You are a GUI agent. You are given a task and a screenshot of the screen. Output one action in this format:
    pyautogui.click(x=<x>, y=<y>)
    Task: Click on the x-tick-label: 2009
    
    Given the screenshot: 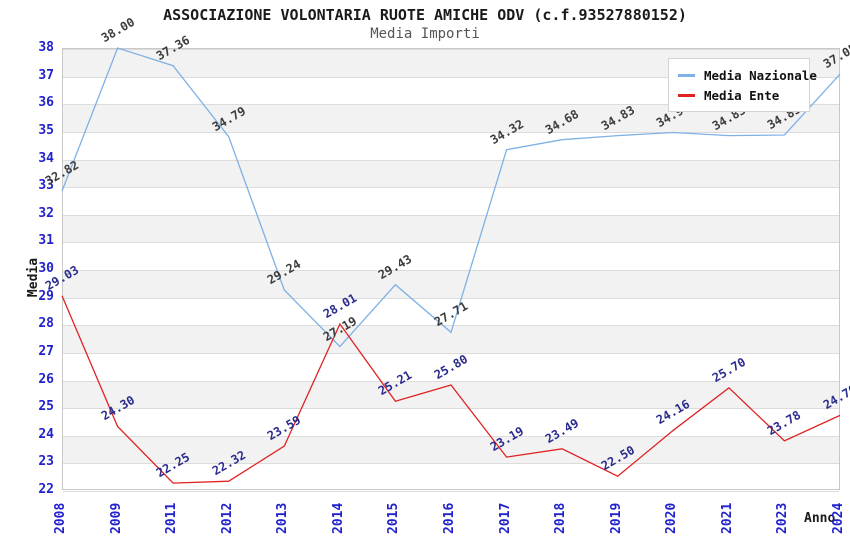 What is the action you would take?
    pyautogui.click(x=116, y=518)
    